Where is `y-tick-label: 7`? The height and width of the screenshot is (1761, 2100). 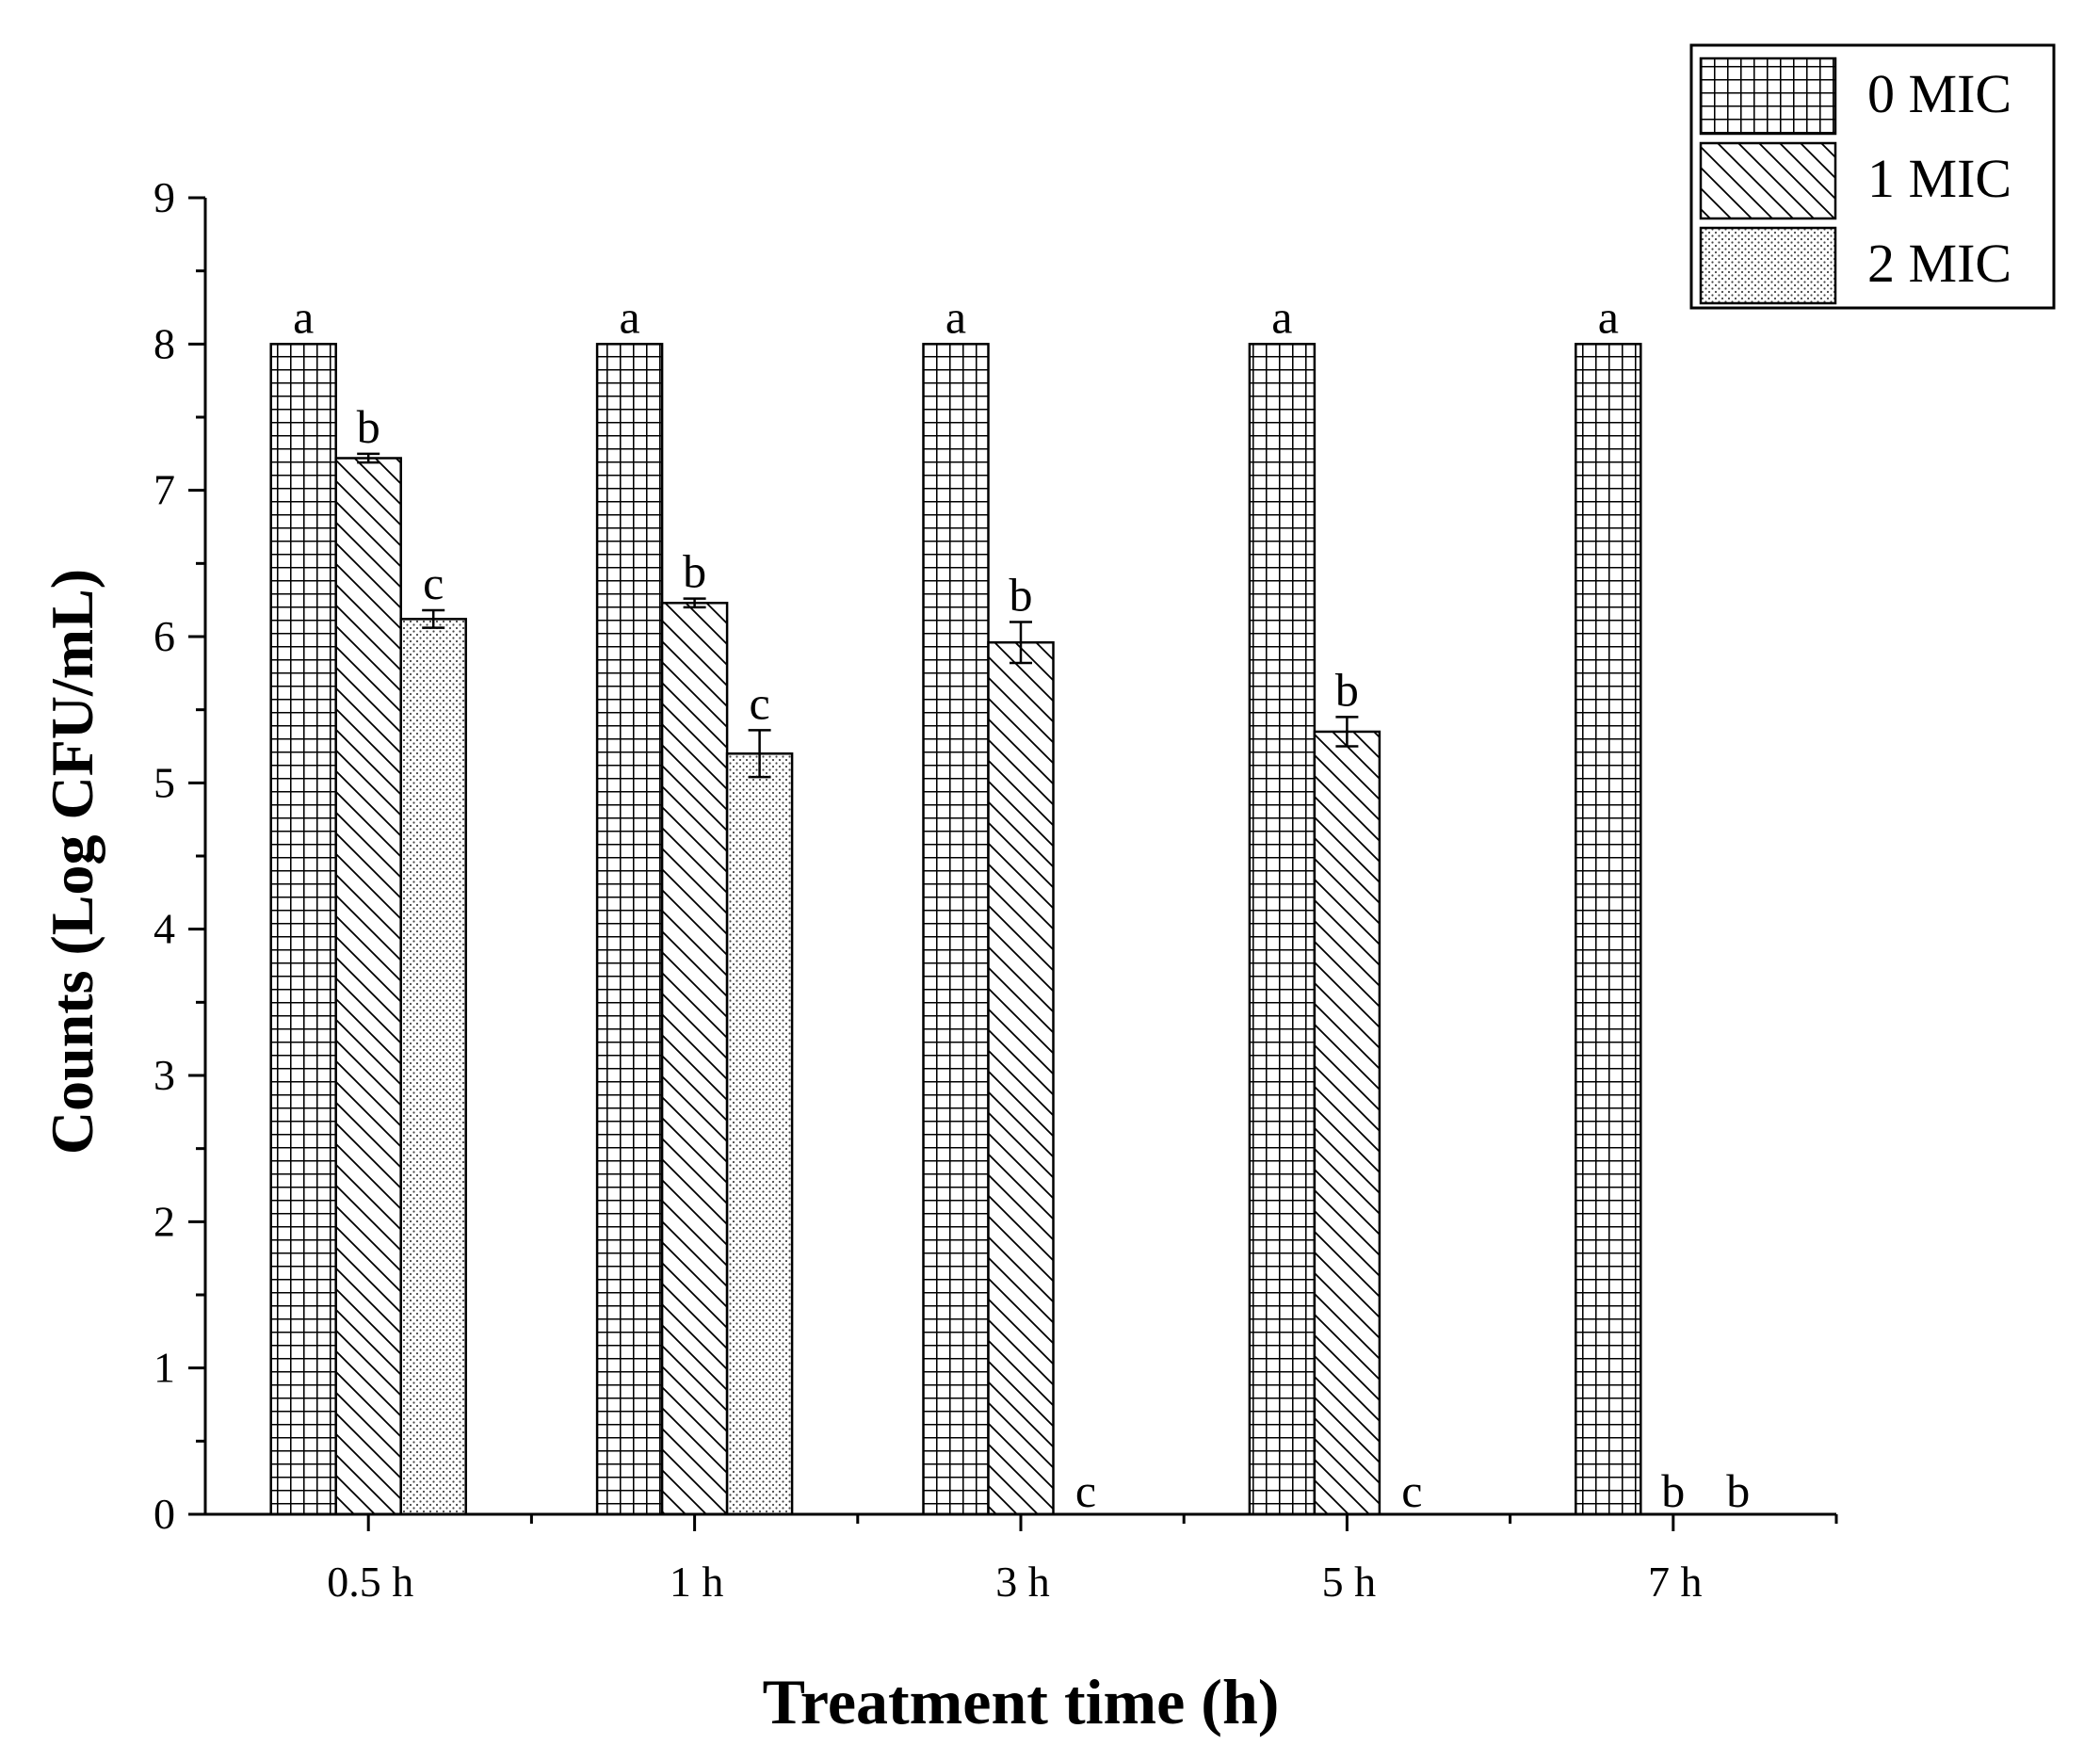 y-tick-label: 7 is located at coordinates (164, 490).